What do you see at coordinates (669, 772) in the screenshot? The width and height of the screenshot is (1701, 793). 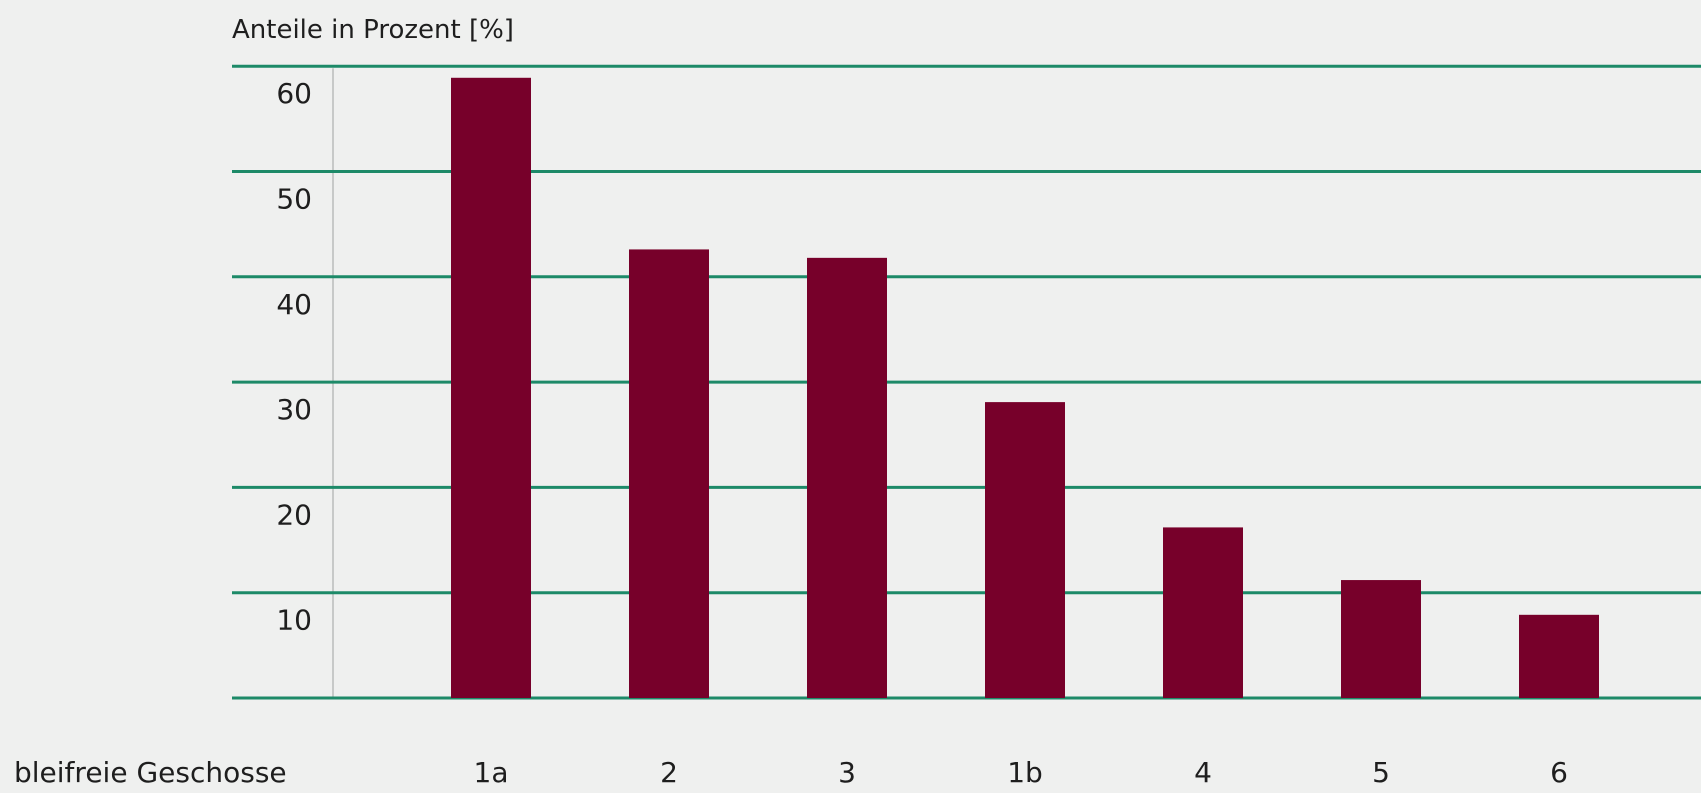 I see `x-category-label: 2` at bounding box center [669, 772].